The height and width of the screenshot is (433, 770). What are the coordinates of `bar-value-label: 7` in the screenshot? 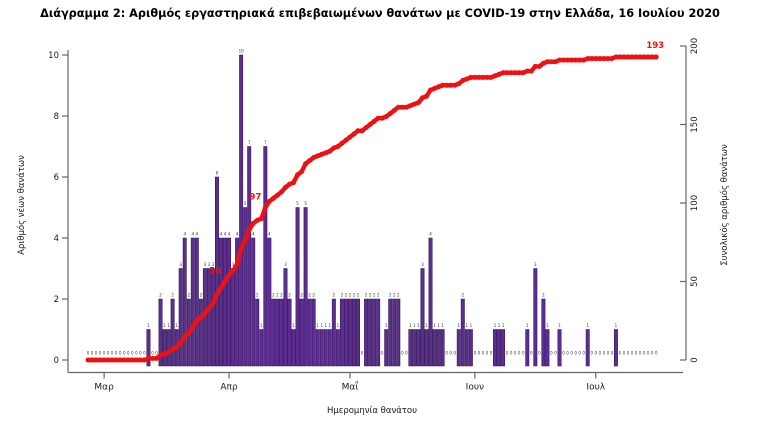 It's located at (265, 142).